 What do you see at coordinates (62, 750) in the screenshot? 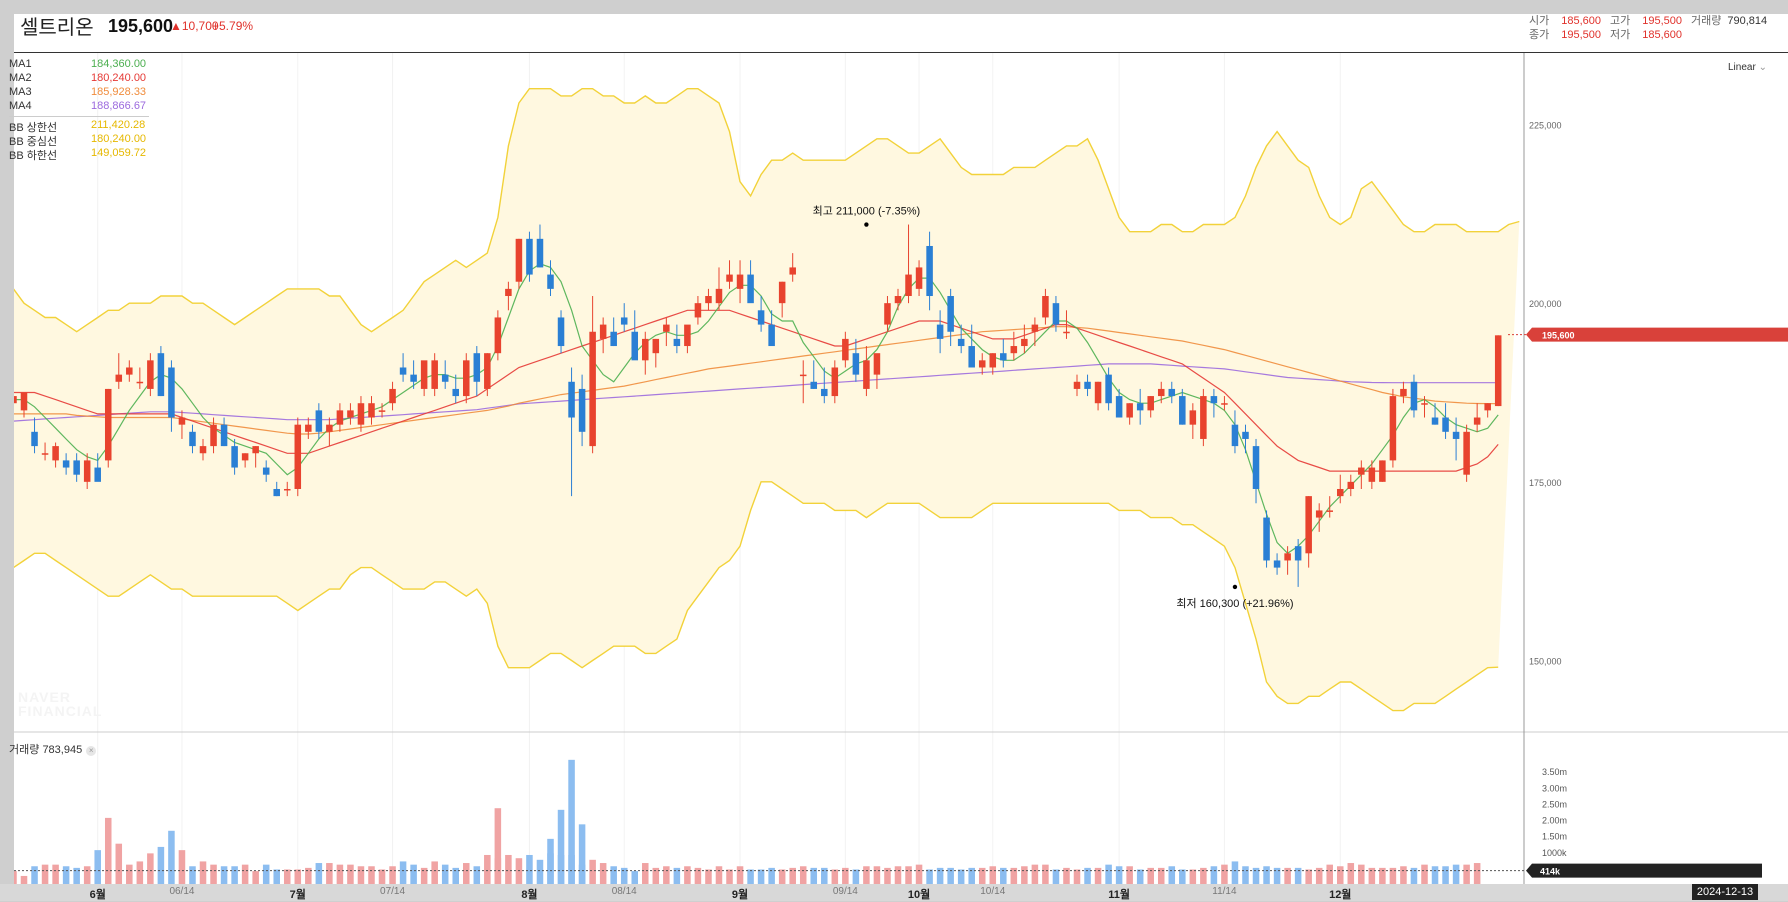
I see `volume-panel-value: 783,945` at bounding box center [62, 750].